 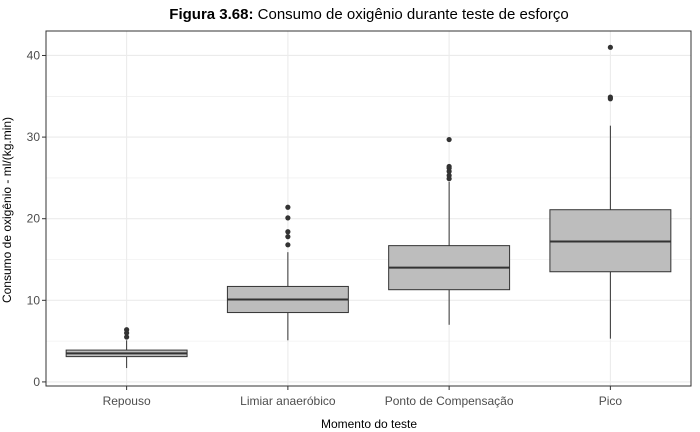 I want to click on y-axis-label: Consumo de oxigênio - ml/(kg.min), so click(x=7, y=210).